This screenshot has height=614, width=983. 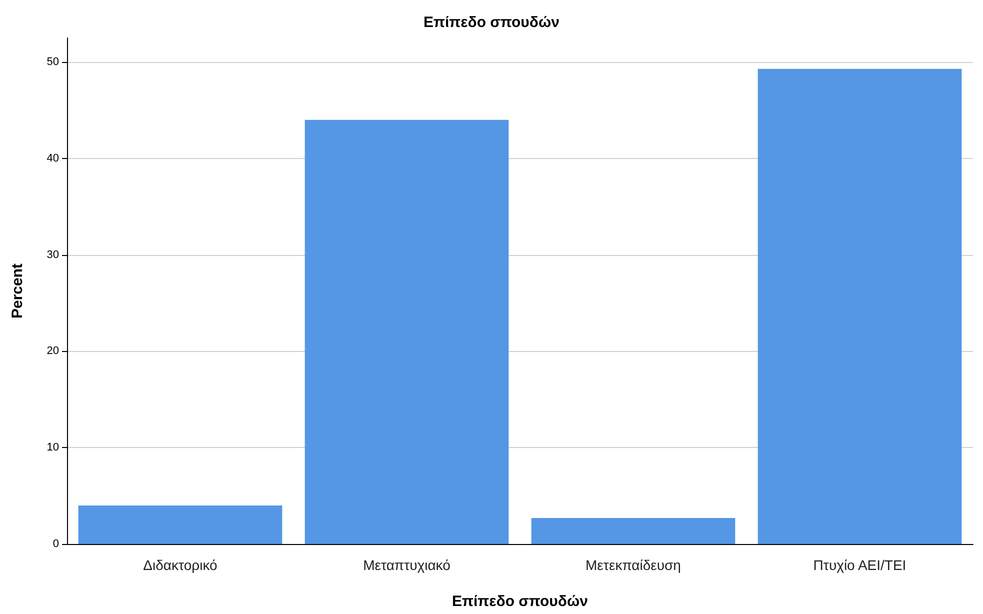 What do you see at coordinates (633, 565) in the screenshot?
I see `x-tick-label: Μετεκπαίδευση` at bounding box center [633, 565].